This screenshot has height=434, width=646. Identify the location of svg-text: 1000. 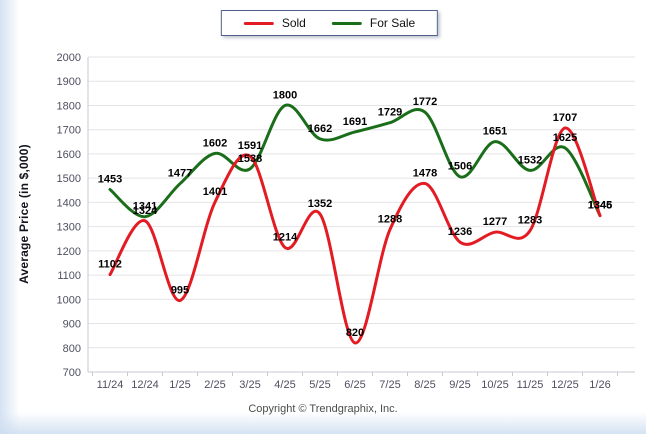
(69, 300).